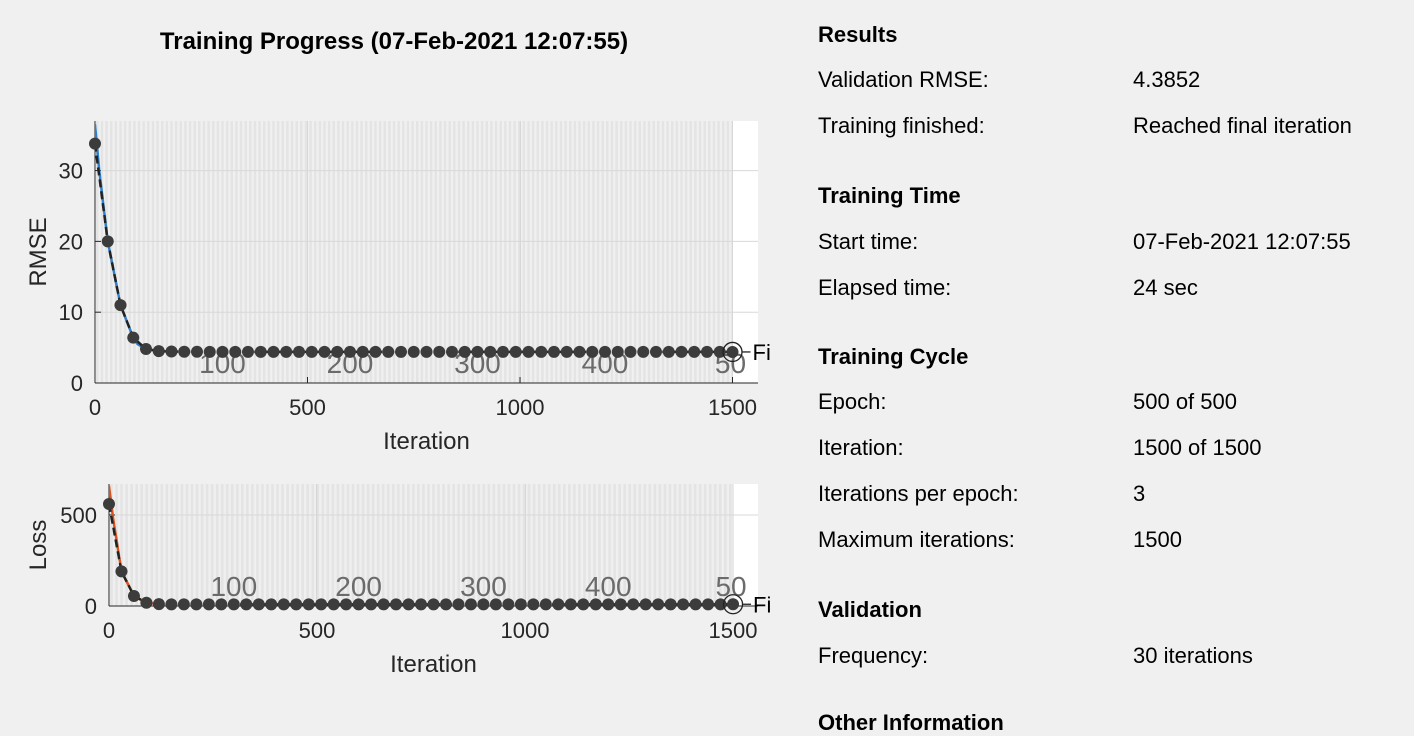  What do you see at coordinates (317, 630) in the screenshot?
I see `x-tick-label: 500` at bounding box center [317, 630].